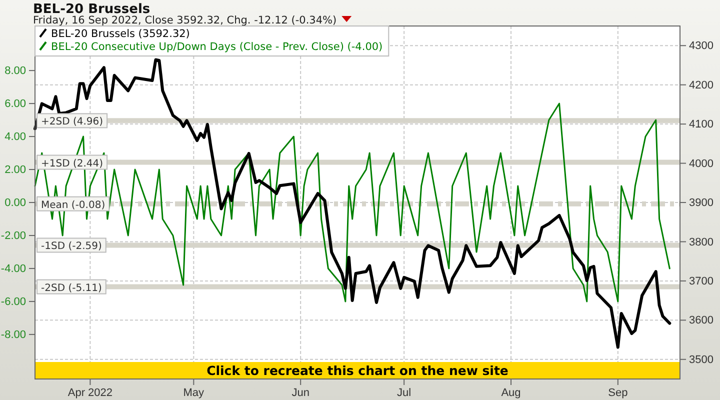 This screenshot has height=400, width=720. I want to click on x-tick-label: May, so click(194, 392).